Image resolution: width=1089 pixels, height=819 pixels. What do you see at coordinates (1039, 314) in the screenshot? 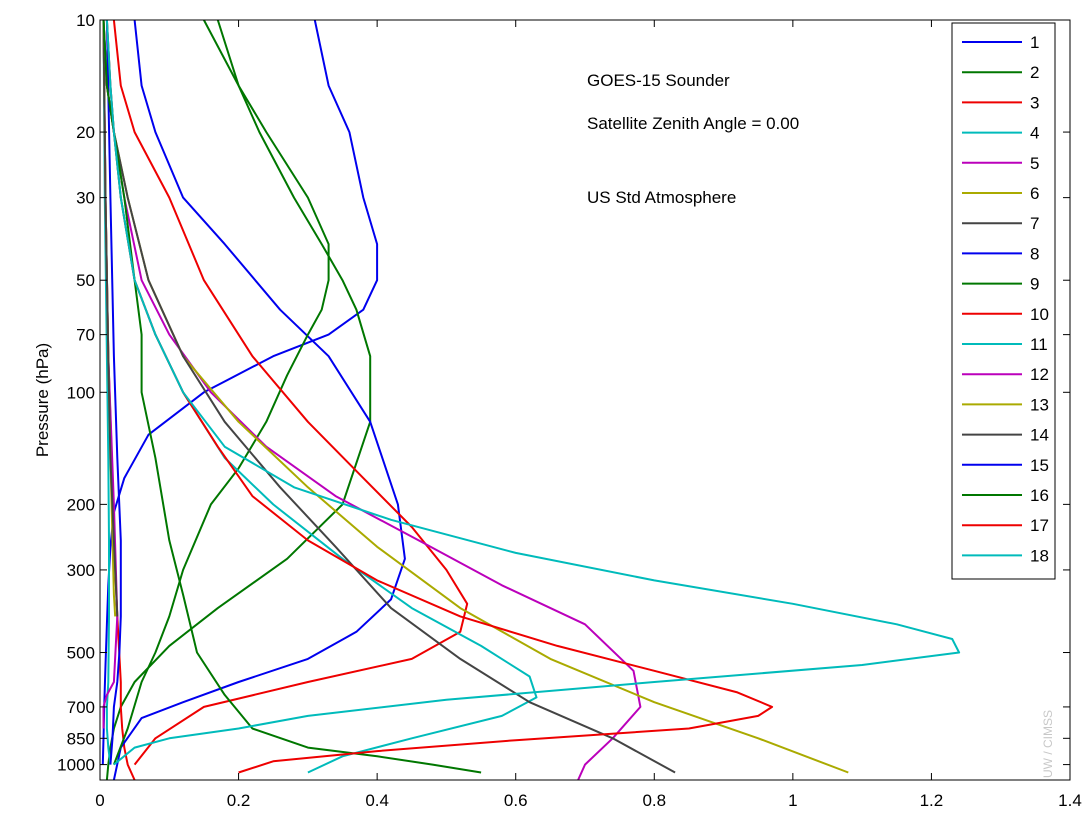
I see `legend-label-10: 10` at bounding box center [1039, 314].